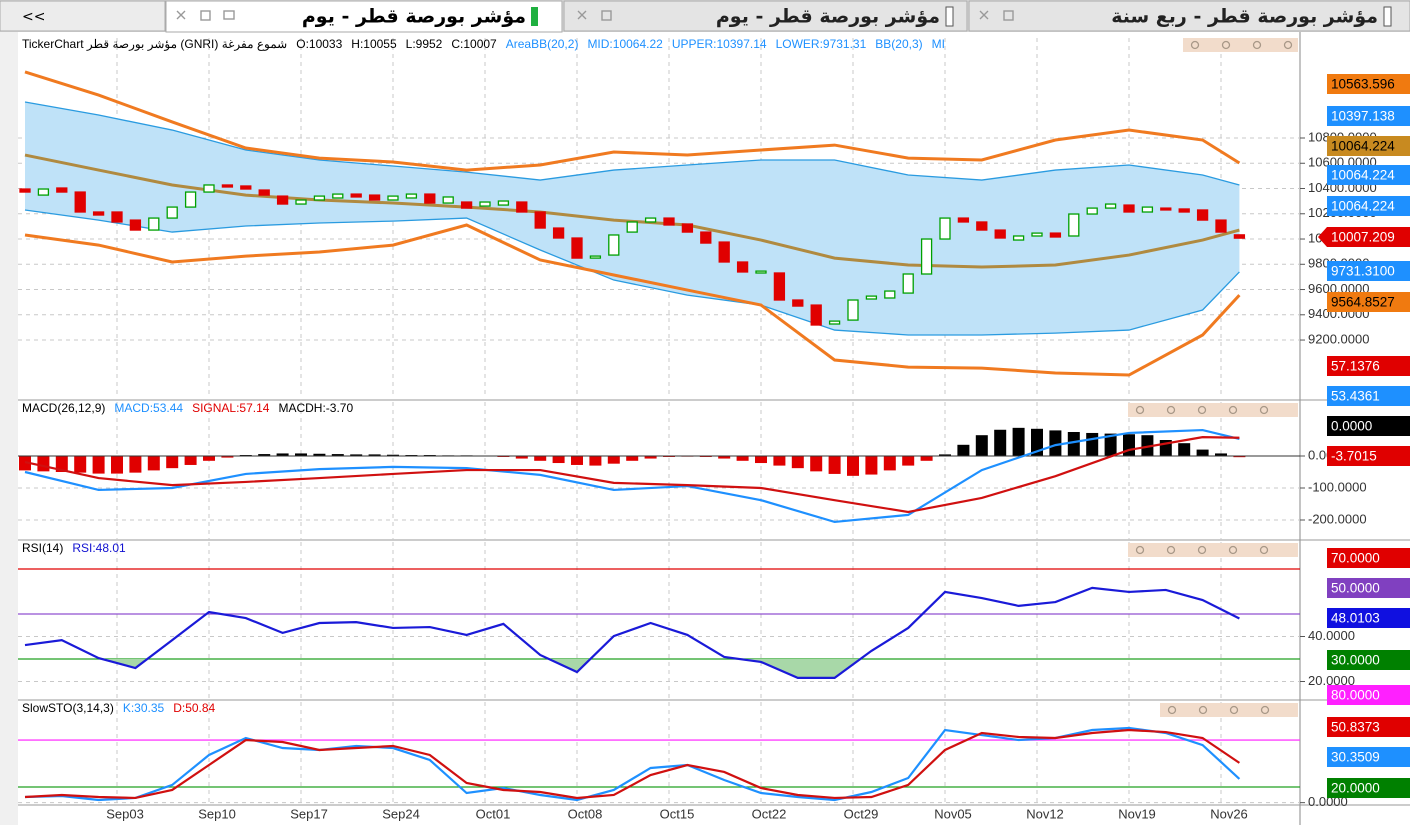  What do you see at coordinates (861, 813) in the screenshot?
I see `x-tick-label: Oct29` at bounding box center [861, 813].